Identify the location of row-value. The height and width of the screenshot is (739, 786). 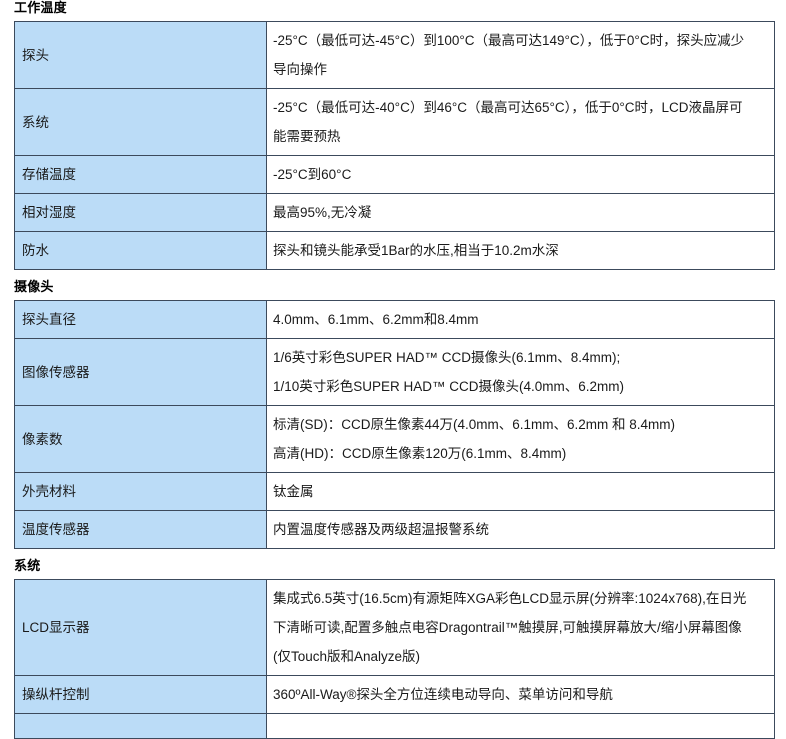
(520, 726).